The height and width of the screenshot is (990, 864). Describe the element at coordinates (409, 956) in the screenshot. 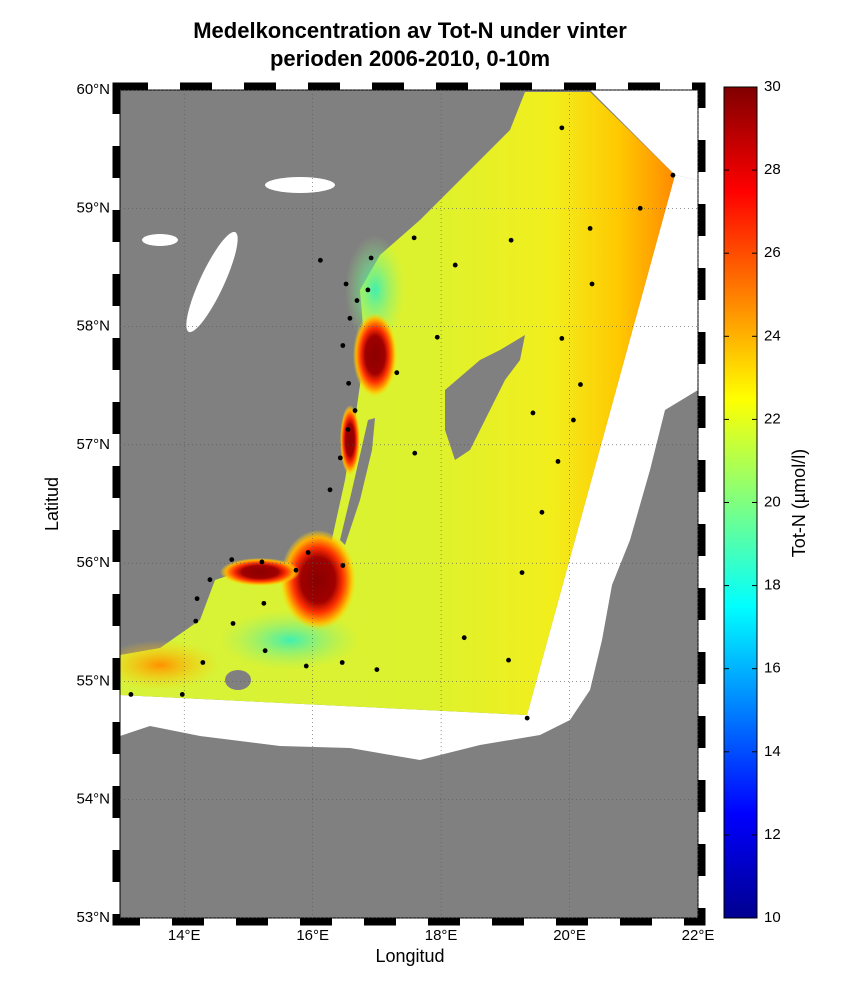

I see `x-axis-label: Longitud` at that location.